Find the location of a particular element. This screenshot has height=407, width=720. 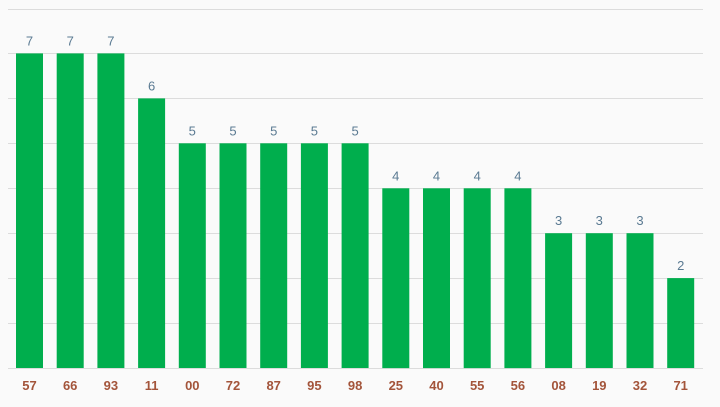

data-label-57: 7 is located at coordinates (29, 40).